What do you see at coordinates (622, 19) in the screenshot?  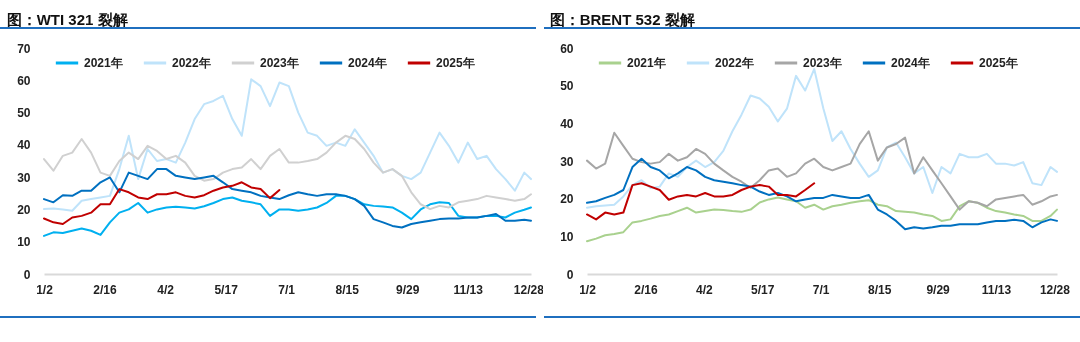 I see `chart-title: 图：BRENT 532 裂解` at bounding box center [622, 19].